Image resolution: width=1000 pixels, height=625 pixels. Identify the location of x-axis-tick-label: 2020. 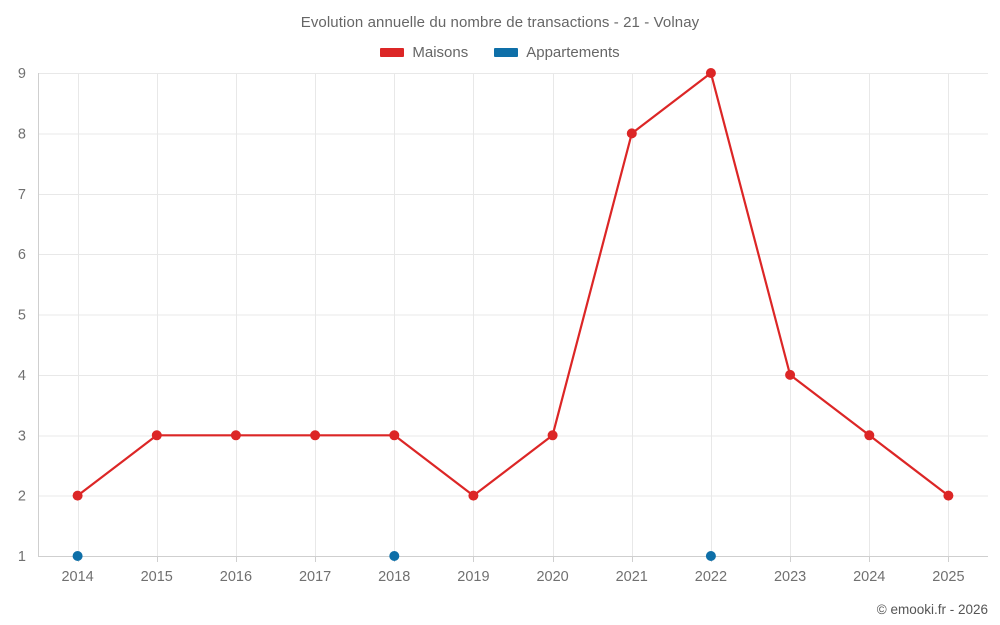
(552, 577).